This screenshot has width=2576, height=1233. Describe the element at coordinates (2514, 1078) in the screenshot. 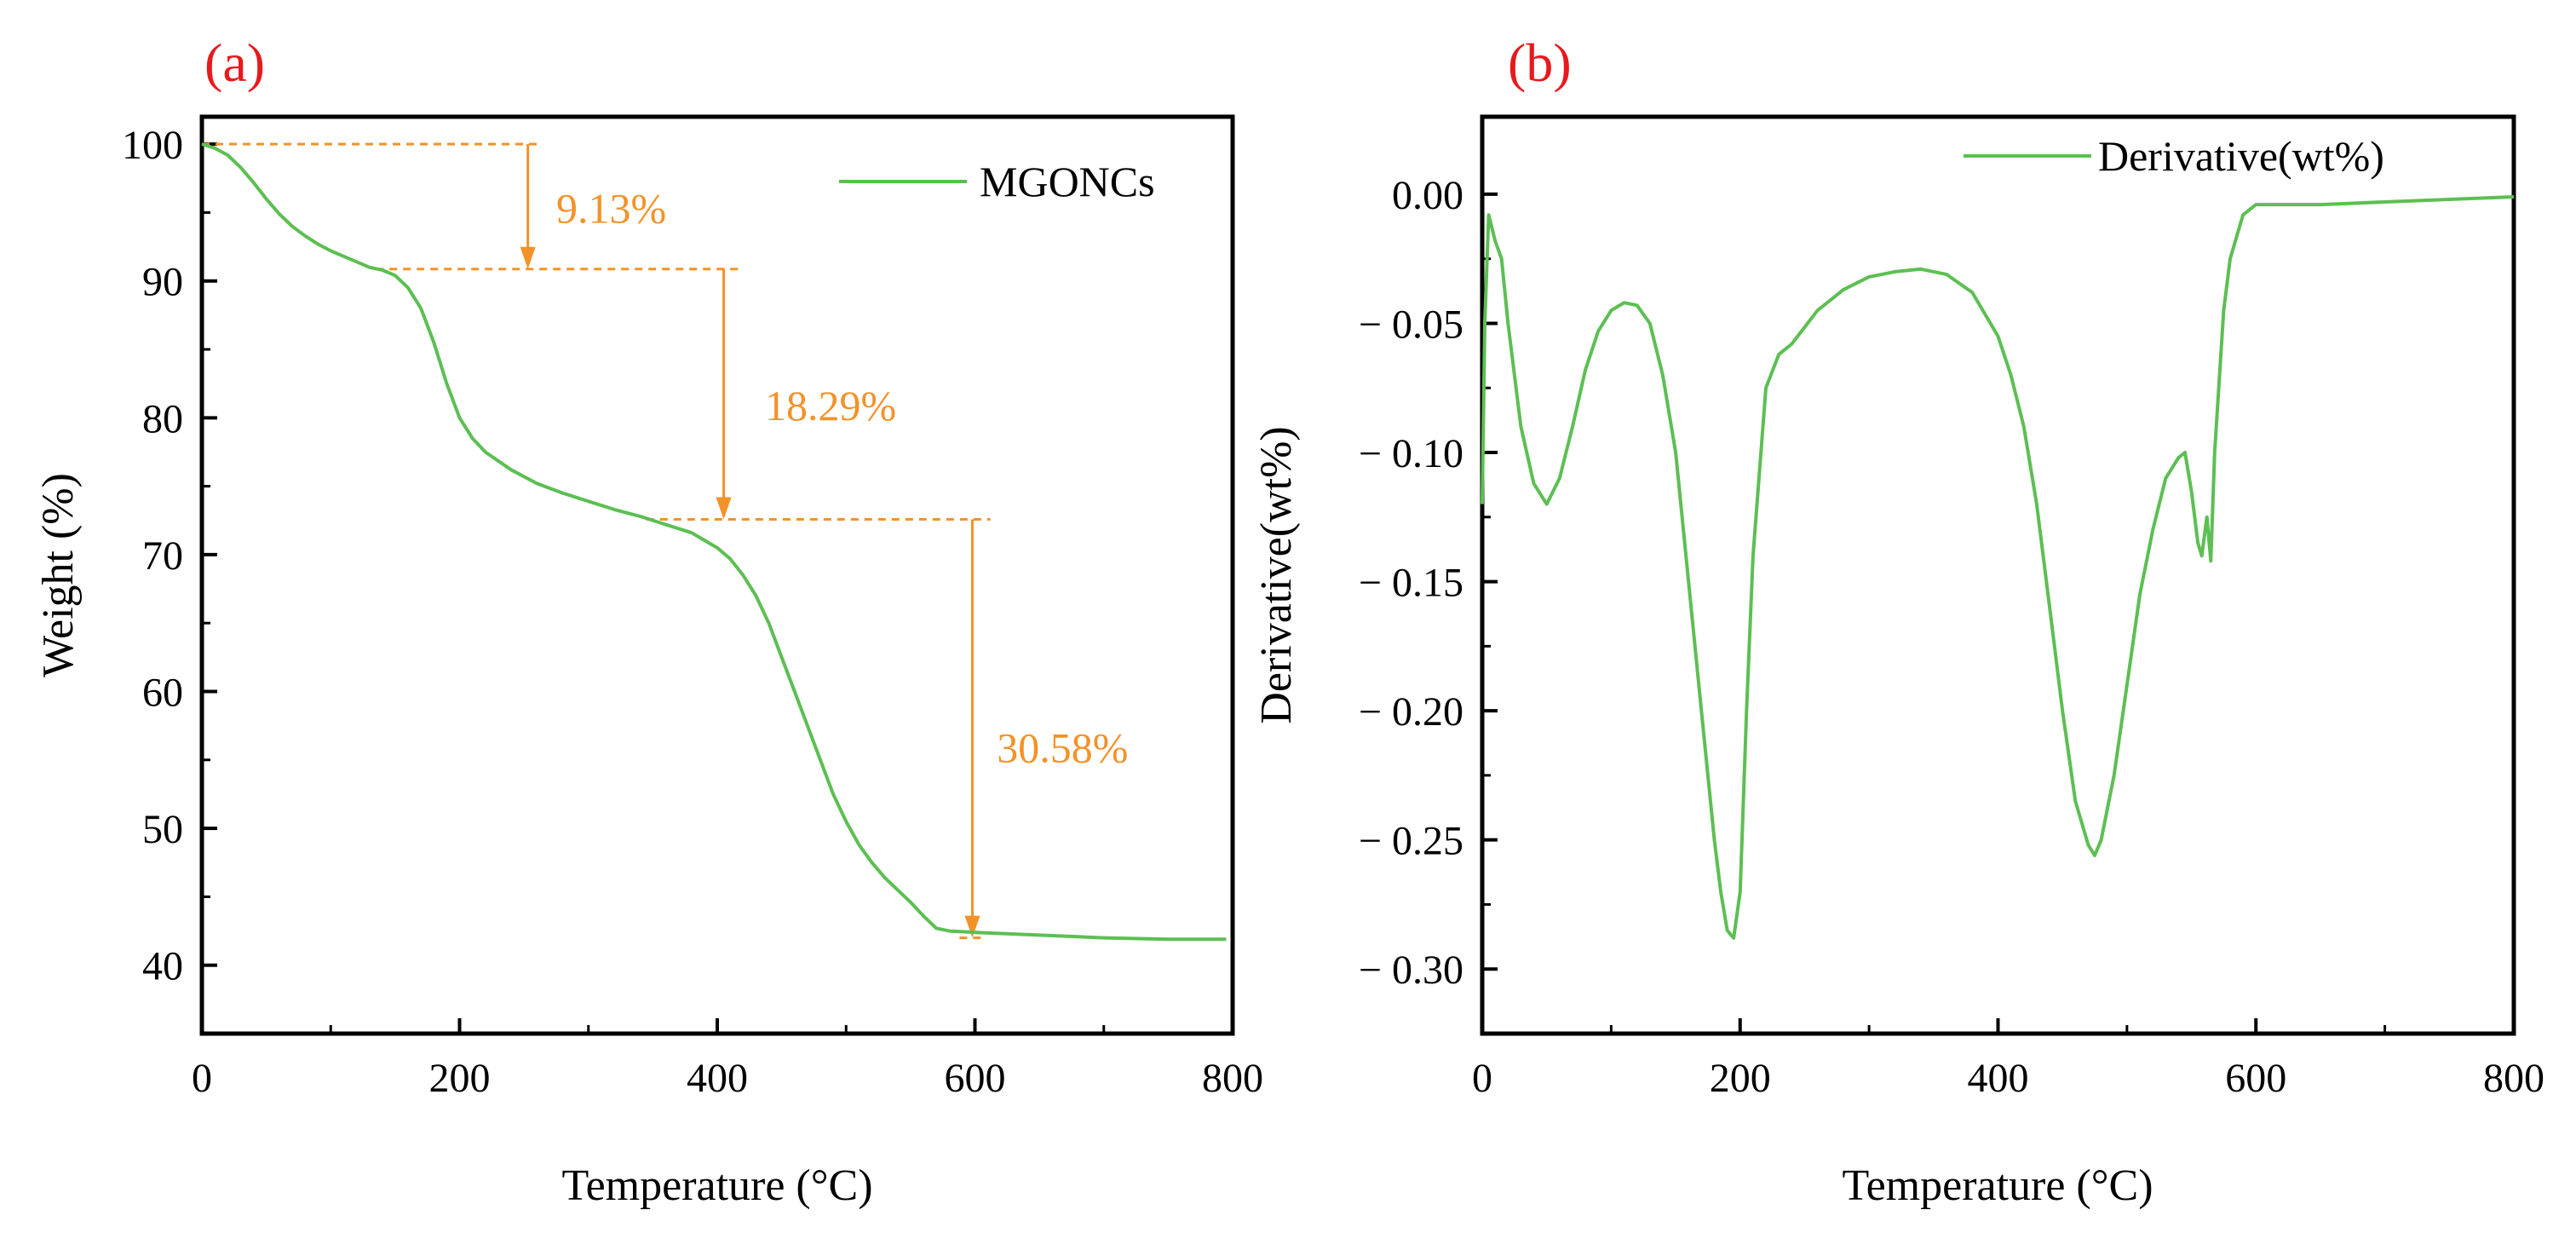

I see `panel-b-x-tick-label: 800` at that location.